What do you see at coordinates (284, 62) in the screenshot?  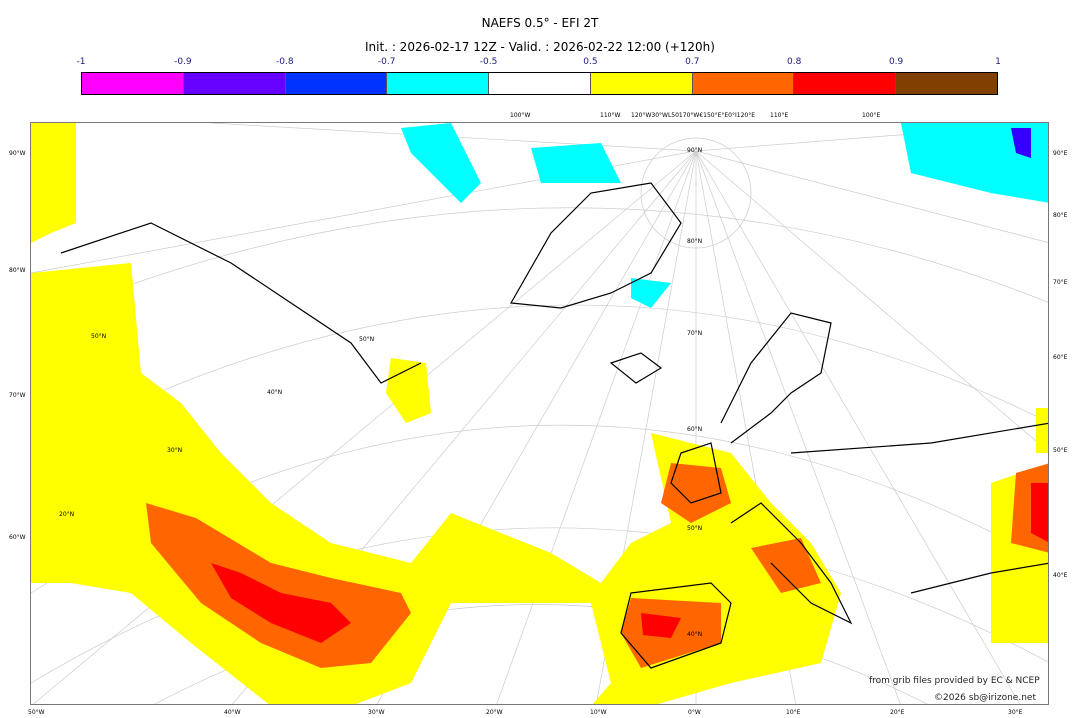 I see `colorbar-tick: -0.8` at bounding box center [284, 62].